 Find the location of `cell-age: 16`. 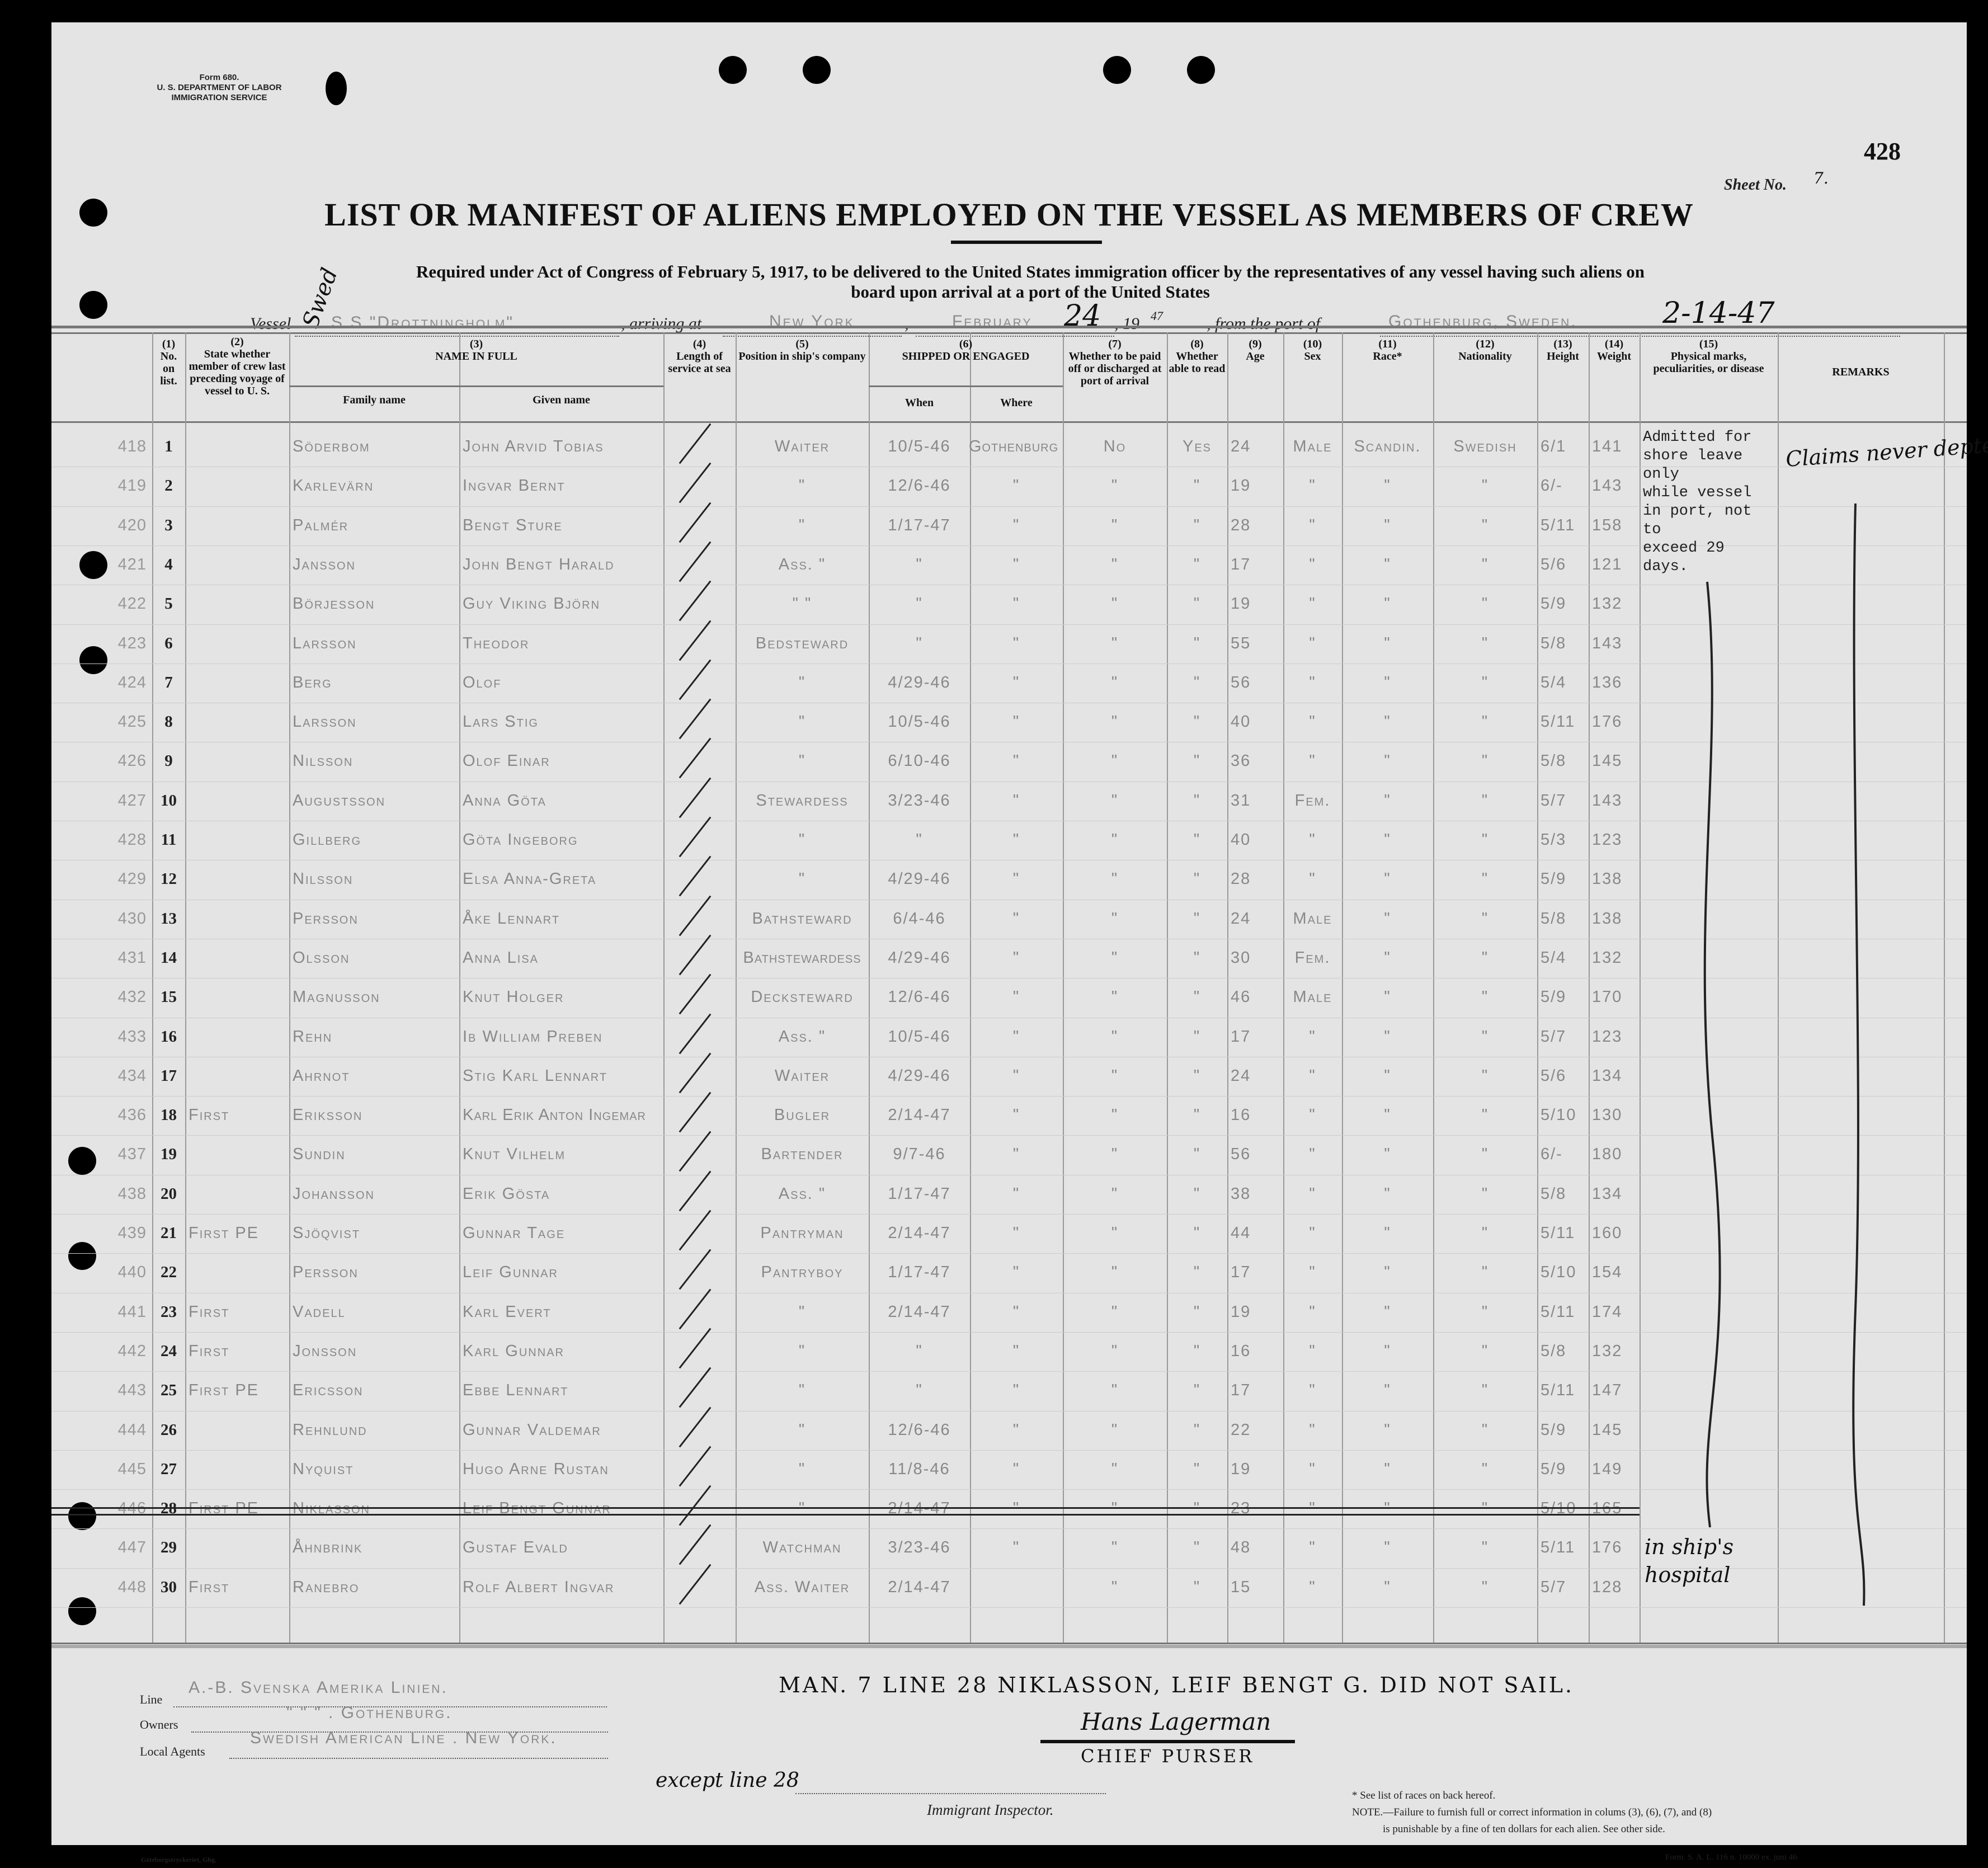

cell-age: 16 is located at coordinates (1241, 1115).